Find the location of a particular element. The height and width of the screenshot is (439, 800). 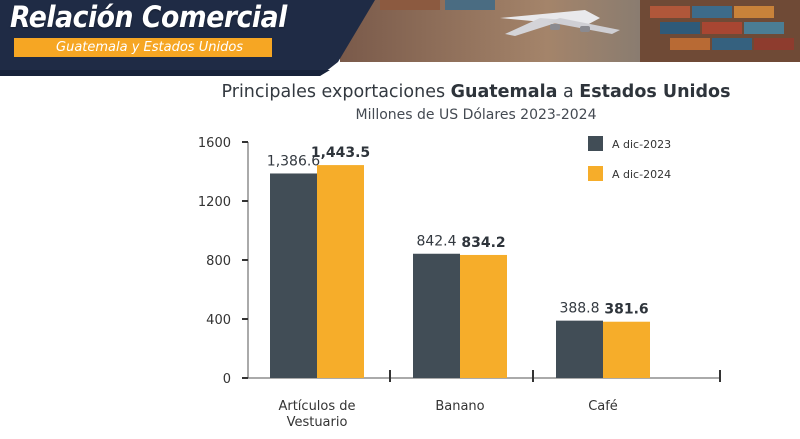

category-label: Banano is located at coordinates (459, 406).